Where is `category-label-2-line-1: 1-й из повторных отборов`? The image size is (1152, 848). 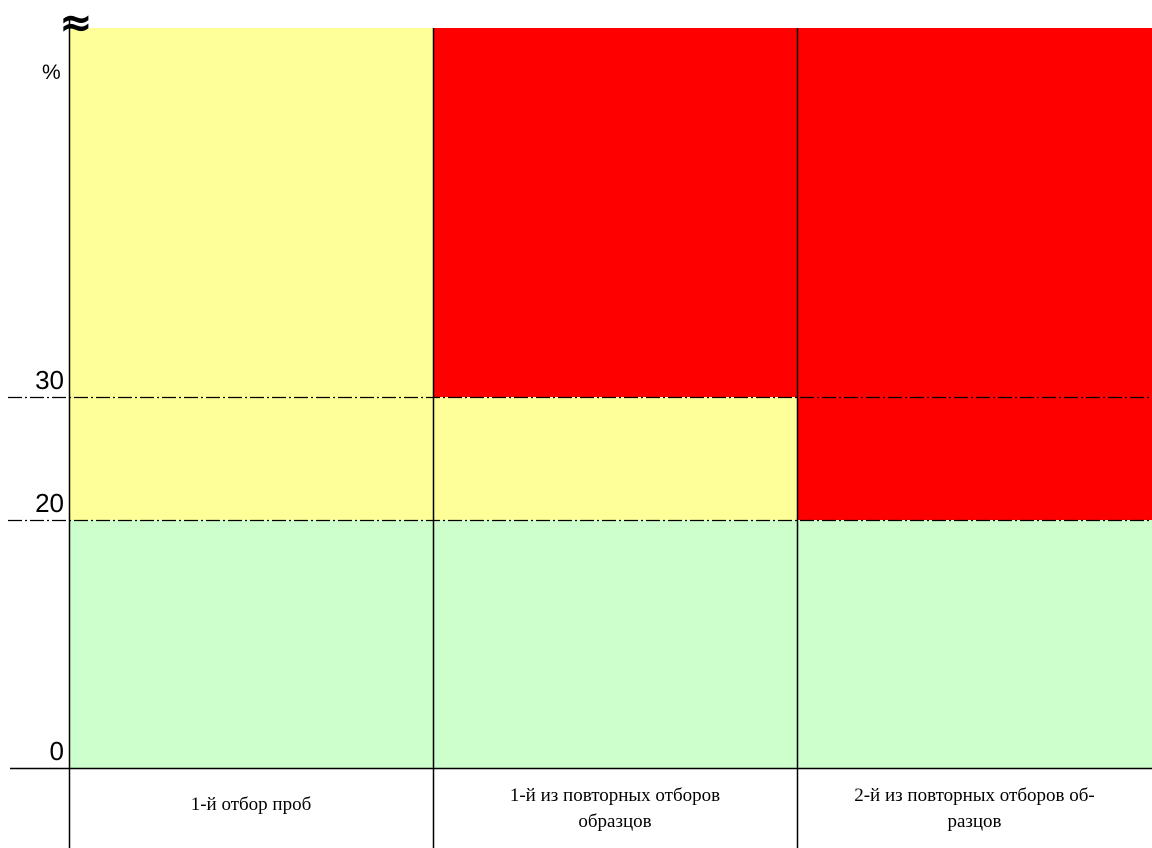 category-label-2-line-1: 1-й из повторных отборов is located at coordinates (615, 795).